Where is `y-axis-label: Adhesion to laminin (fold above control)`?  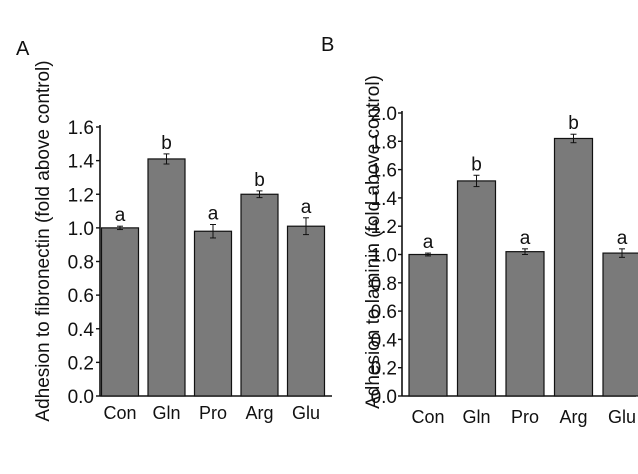 y-axis-label: Adhesion to laminin (fold above control) is located at coordinates (373, 242).